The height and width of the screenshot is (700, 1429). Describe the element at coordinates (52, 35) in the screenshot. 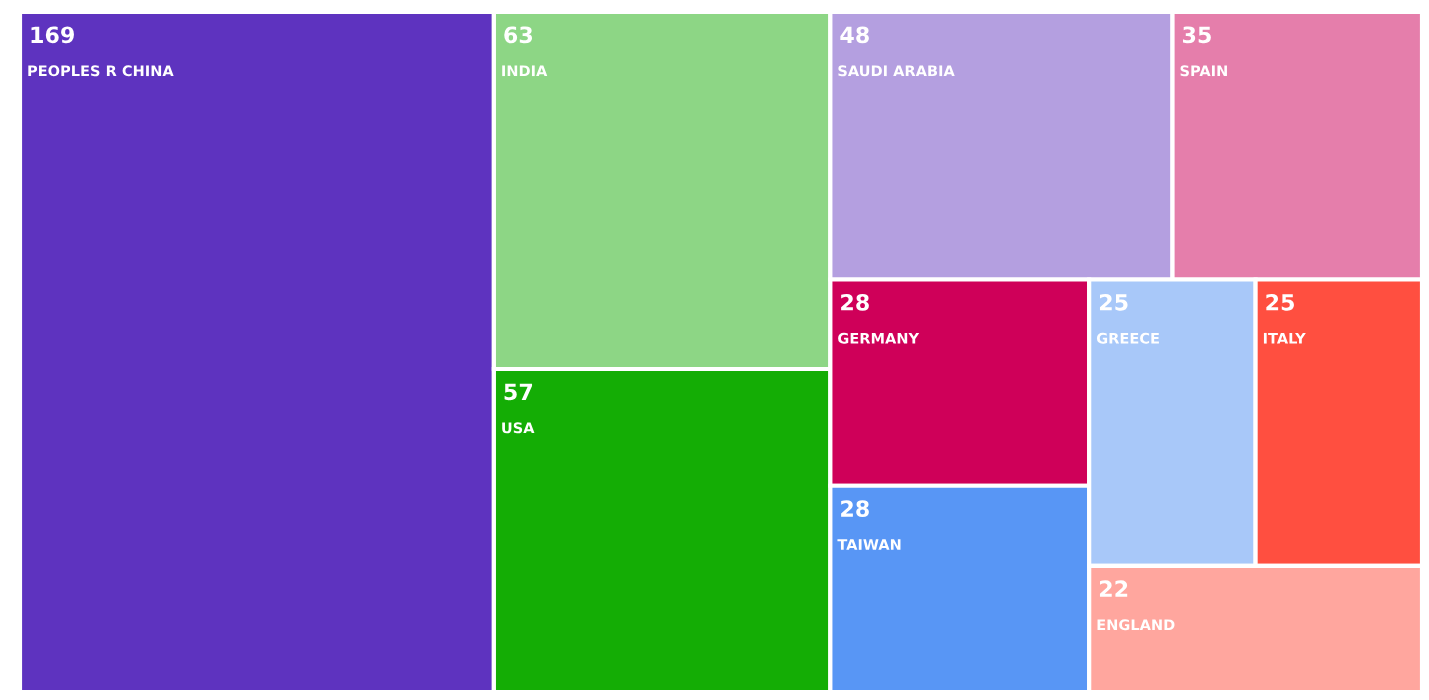

I see `data-label: 169` at that location.